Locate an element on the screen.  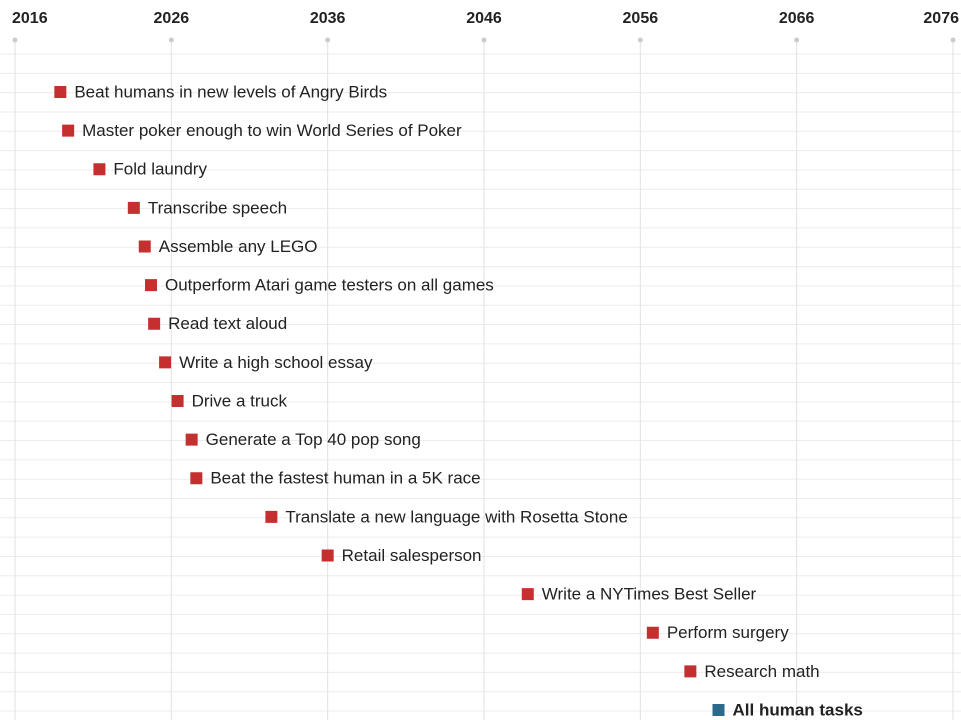
task-label: Generate a Top 40 pop song is located at coordinates (313, 439).